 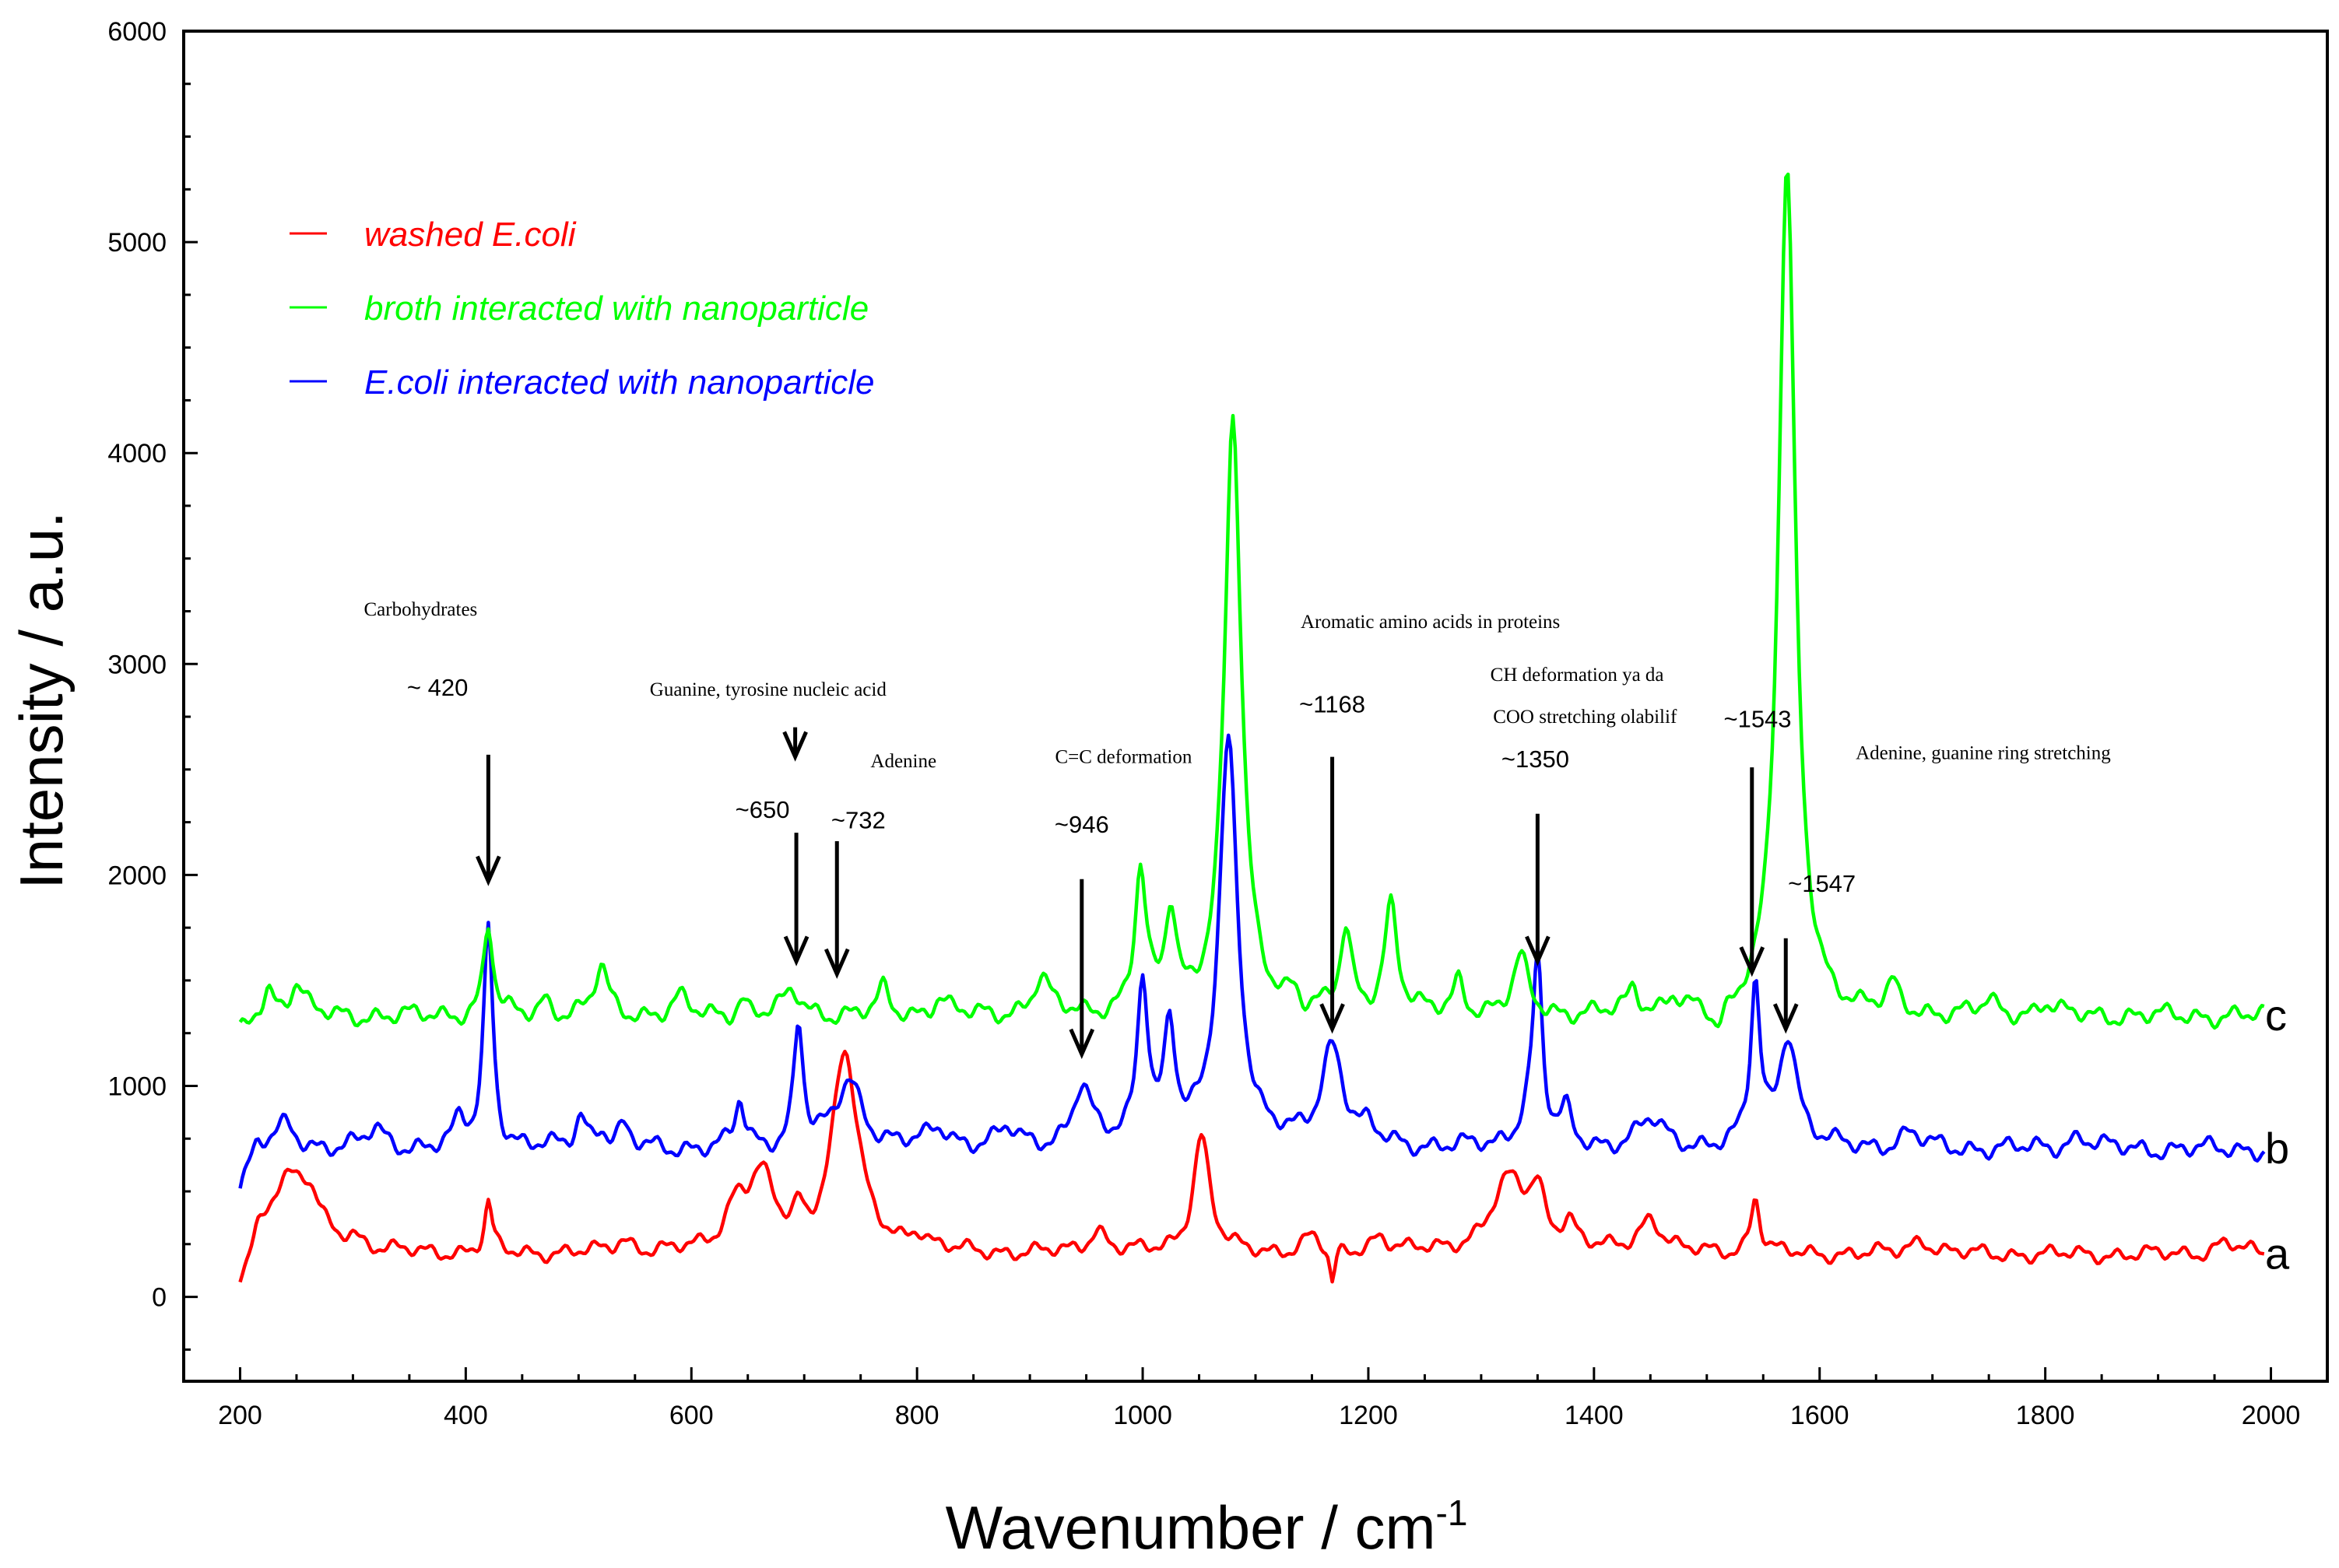 I want to click on legend-label-b: E.coli interacted with nanoparticle, so click(x=619, y=382).